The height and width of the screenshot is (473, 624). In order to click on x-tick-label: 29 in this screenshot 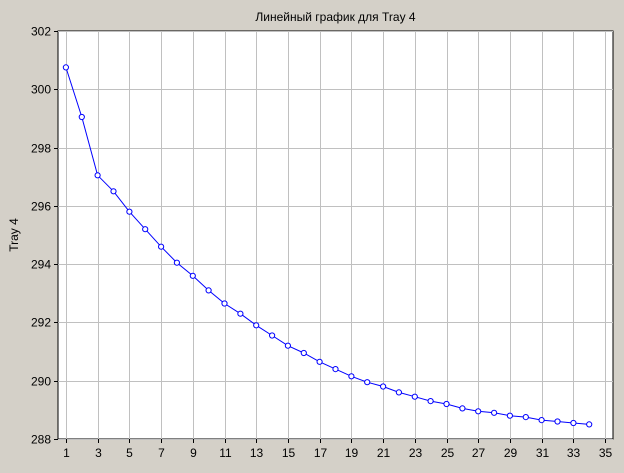, I will do `click(511, 453)`.